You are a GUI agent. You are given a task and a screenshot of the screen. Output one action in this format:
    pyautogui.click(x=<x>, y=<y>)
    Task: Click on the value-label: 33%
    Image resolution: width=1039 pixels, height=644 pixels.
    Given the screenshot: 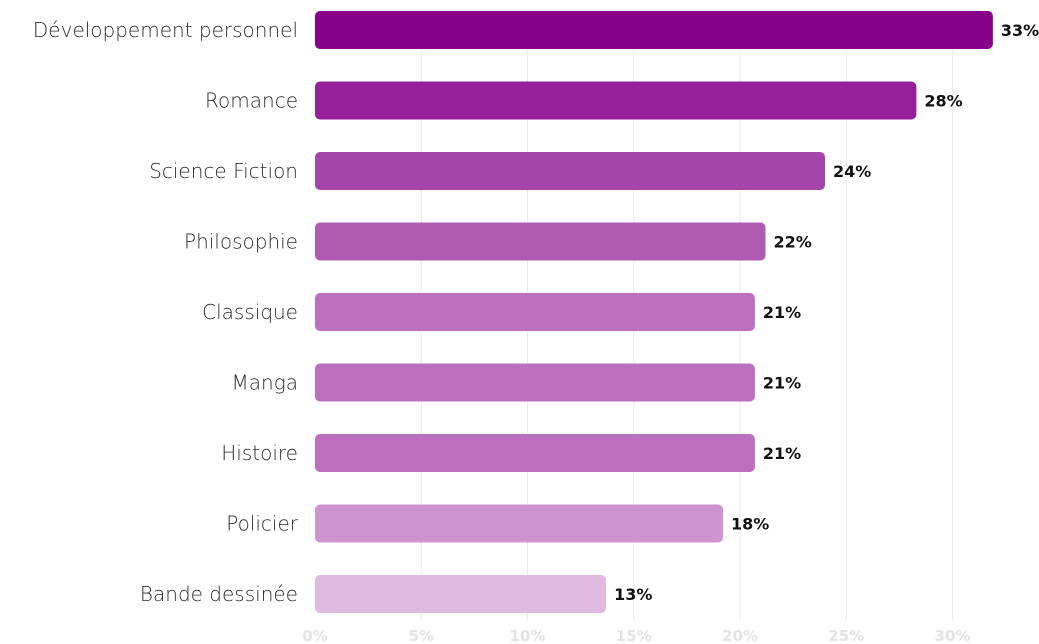 What is the action you would take?
    pyautogui.click(x=1020, y=30)
    